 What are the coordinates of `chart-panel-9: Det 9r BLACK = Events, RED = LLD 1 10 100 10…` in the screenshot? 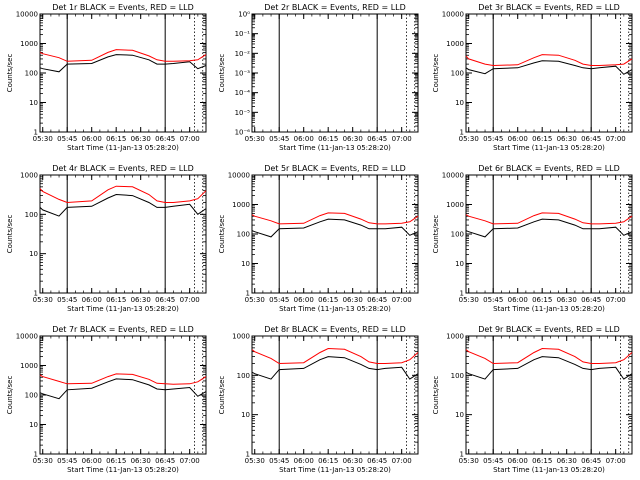 It's located at (532, 399).